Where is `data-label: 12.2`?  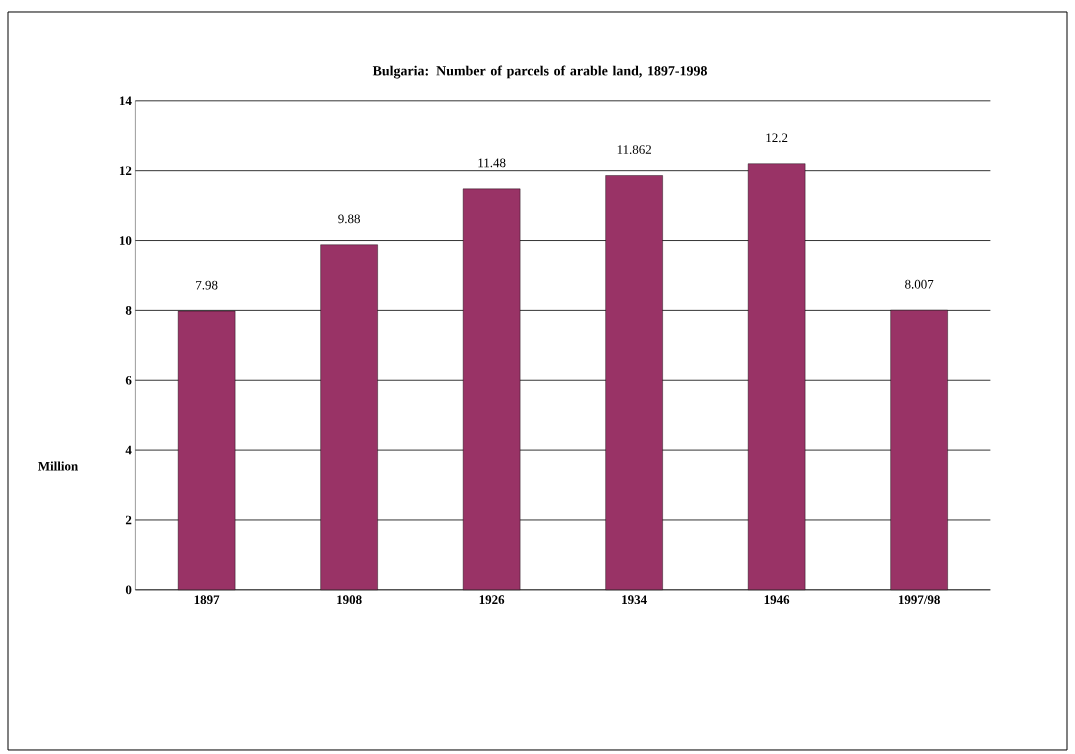
data-label: 12.2 is located at coordinates (777, 138).